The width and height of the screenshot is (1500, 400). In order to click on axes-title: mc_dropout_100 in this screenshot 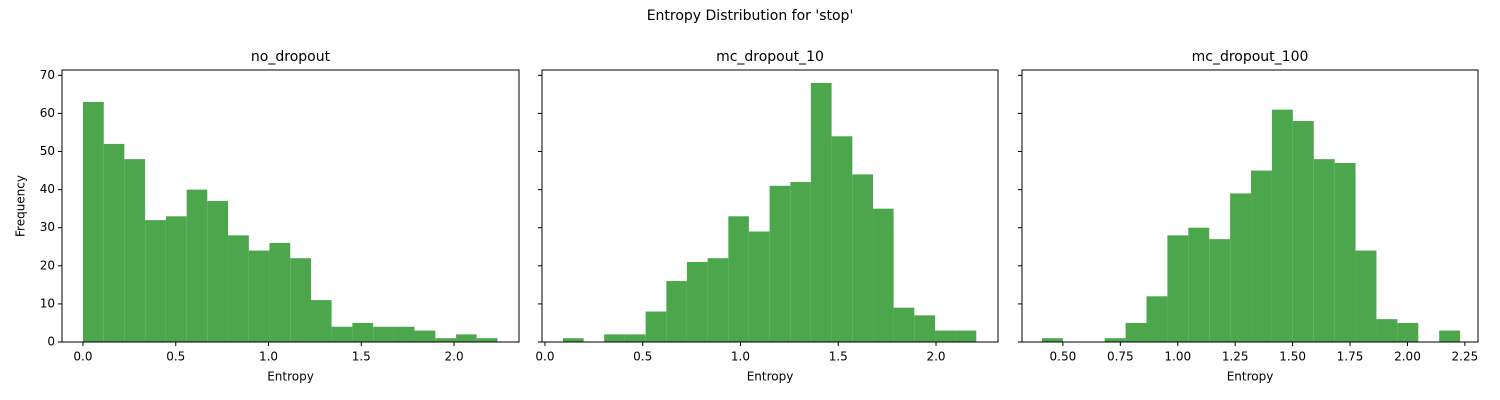, I will do `click(1250, 57)`.